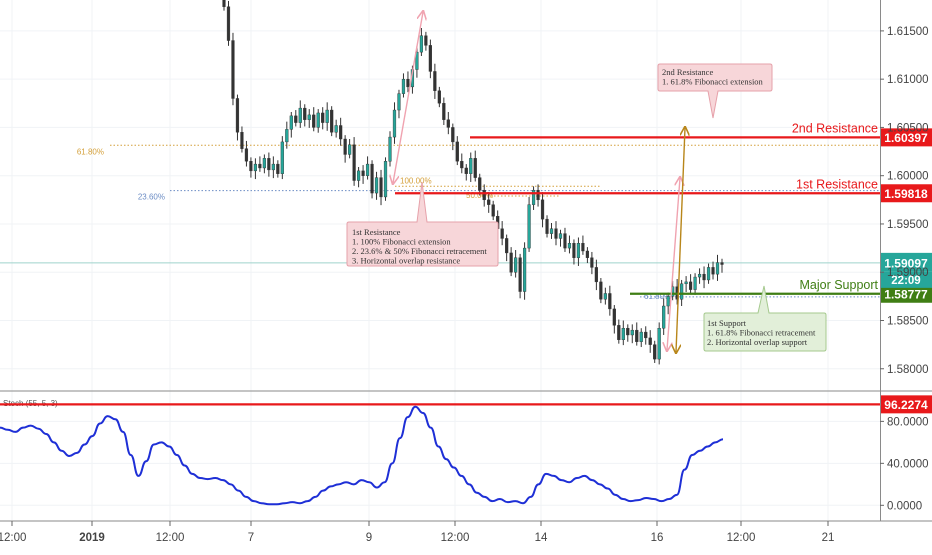 The image size is (932, 555). What do you see at coordinates (905, 281) in the screenshot?
I see `countdown-text: 22:09` at bounding box center [905, 281].